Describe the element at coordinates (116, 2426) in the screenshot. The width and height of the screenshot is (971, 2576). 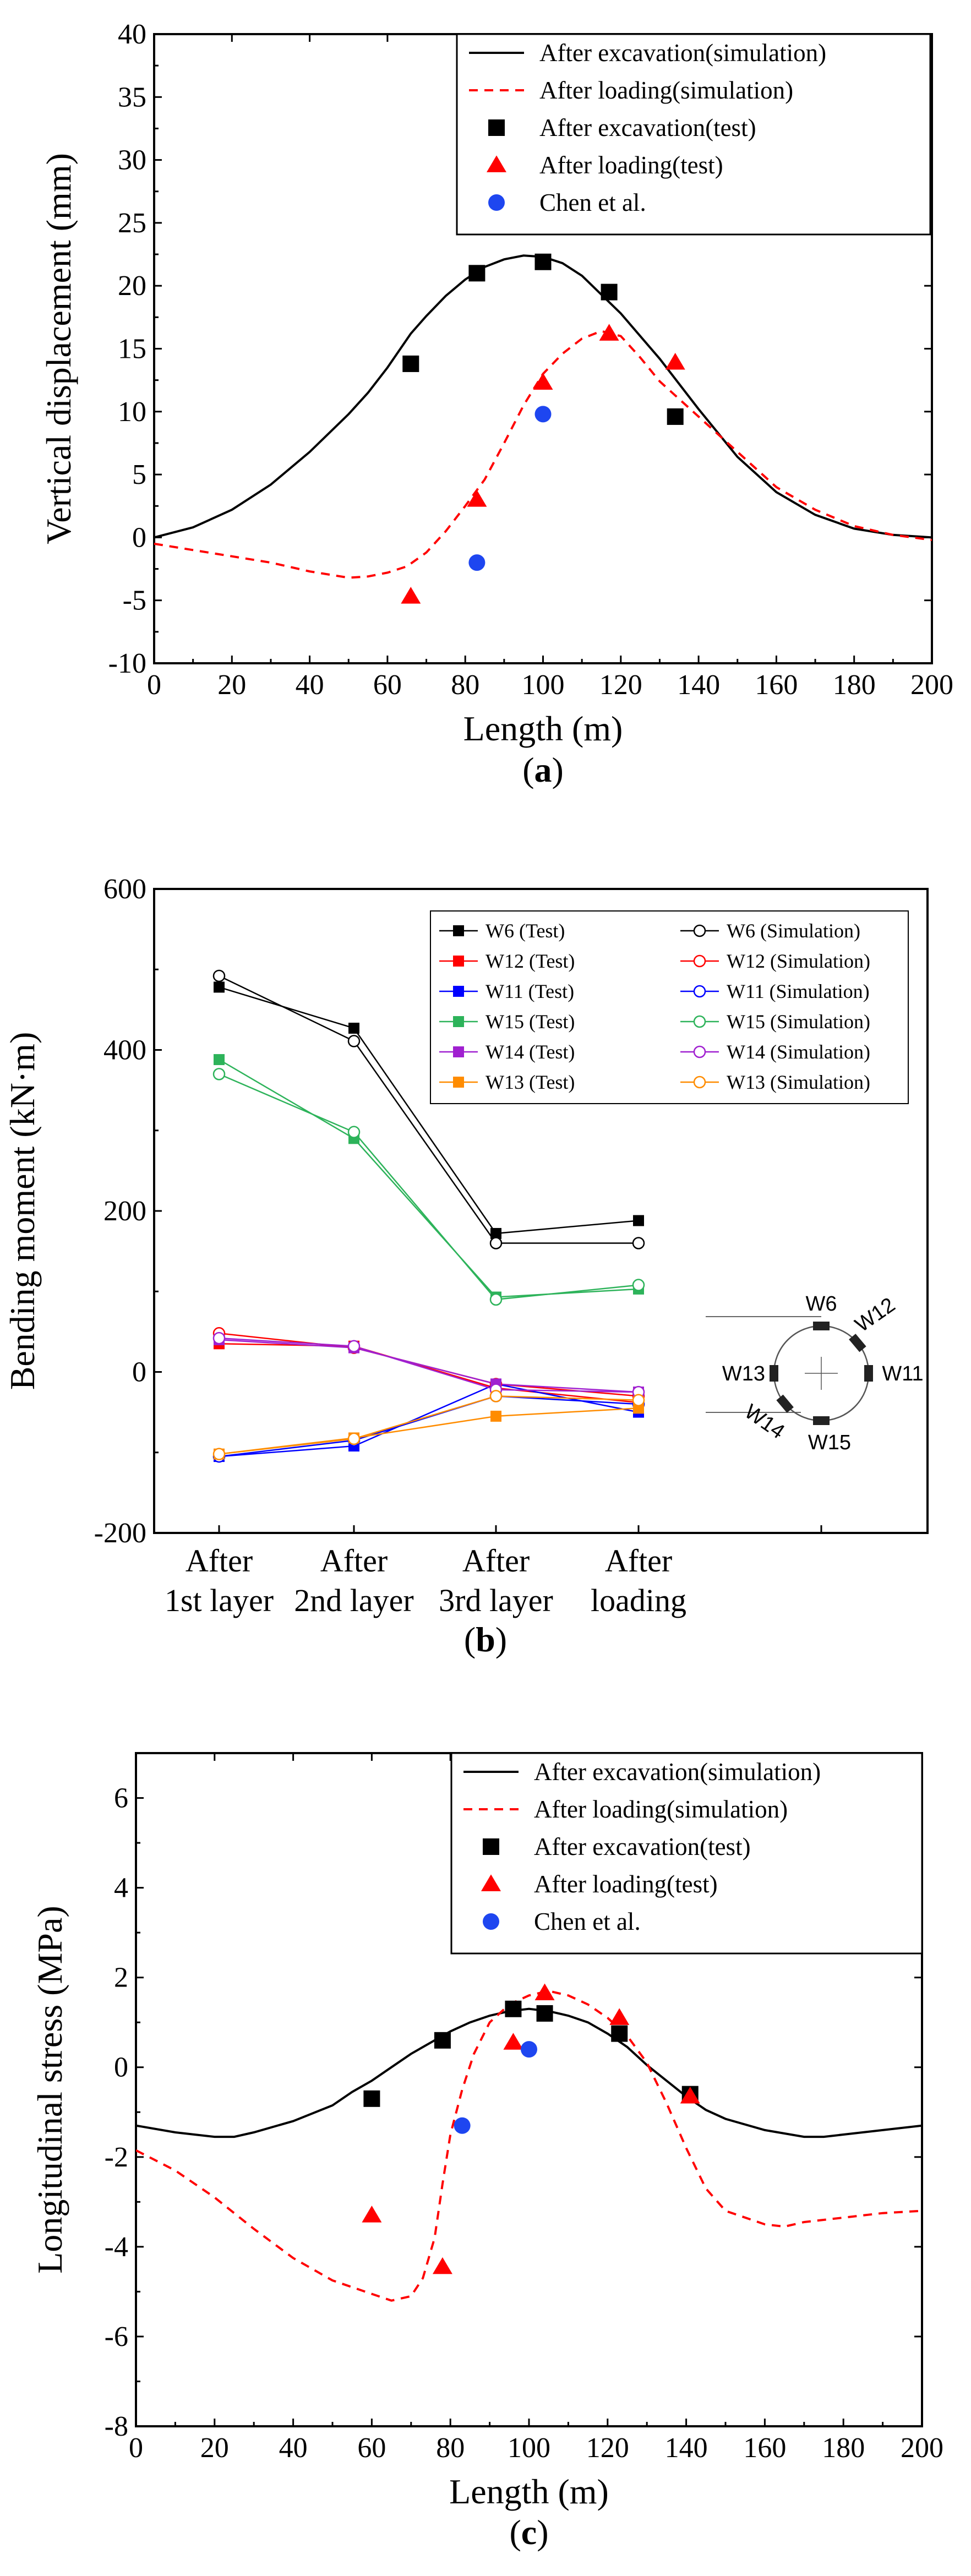
I see `y-tick-label: -8` at that location.